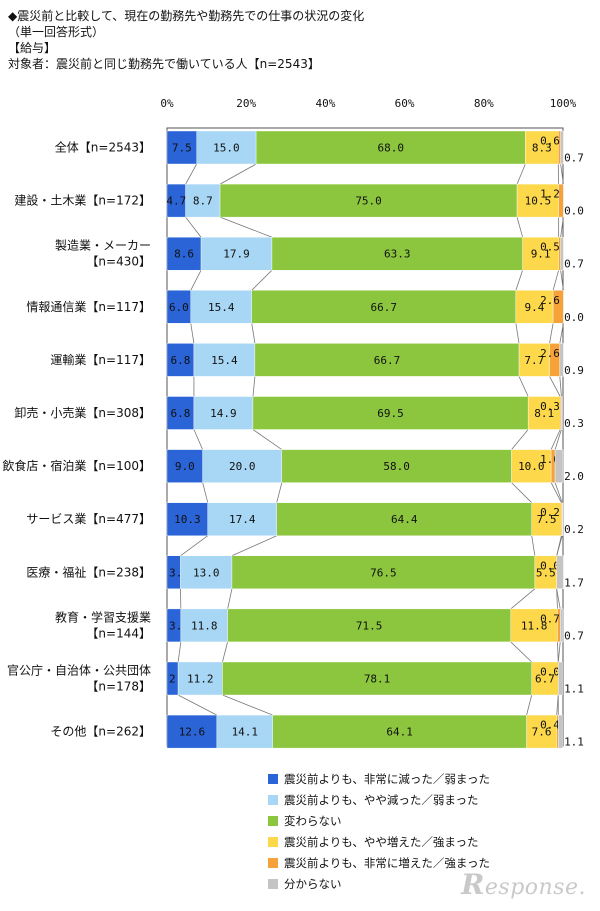 This screenshot has height=911, width=600. I want to click on chart-title: ◆震災前と比較して、現在の勤務先や勤務先での仕事の状況の変化, so click(186, 16).